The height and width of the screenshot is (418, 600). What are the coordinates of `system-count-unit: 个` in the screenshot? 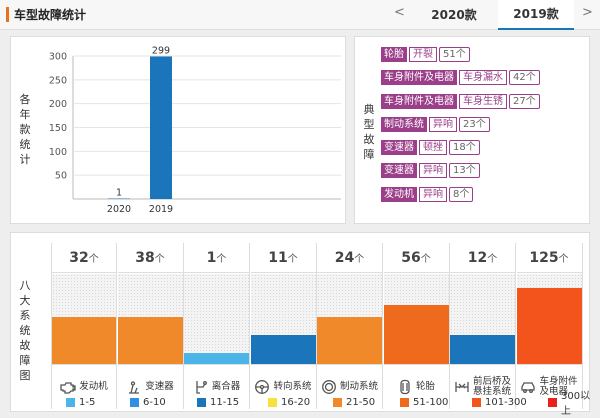 It's located at (292, 259).